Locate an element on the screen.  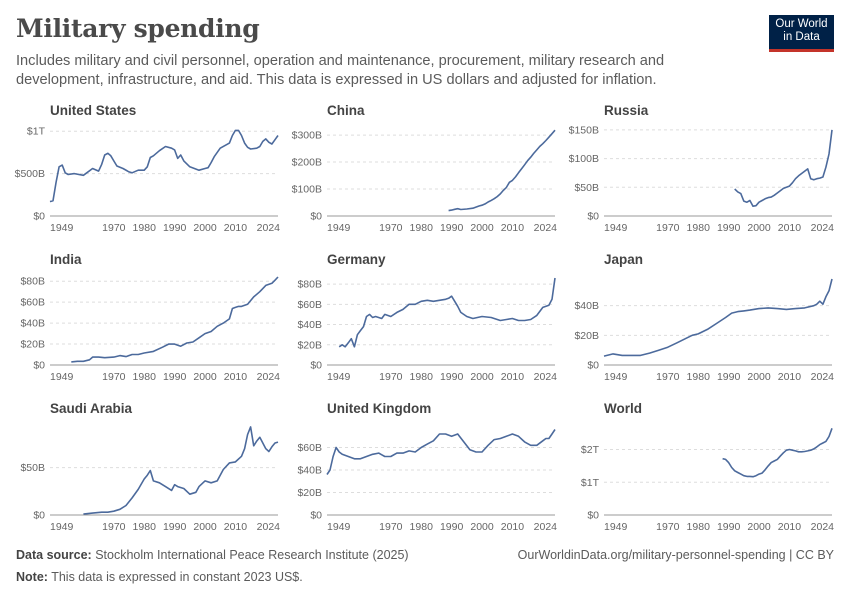
y-tick-label-united-kingdom: $20B is located at coordinates (309, 493).